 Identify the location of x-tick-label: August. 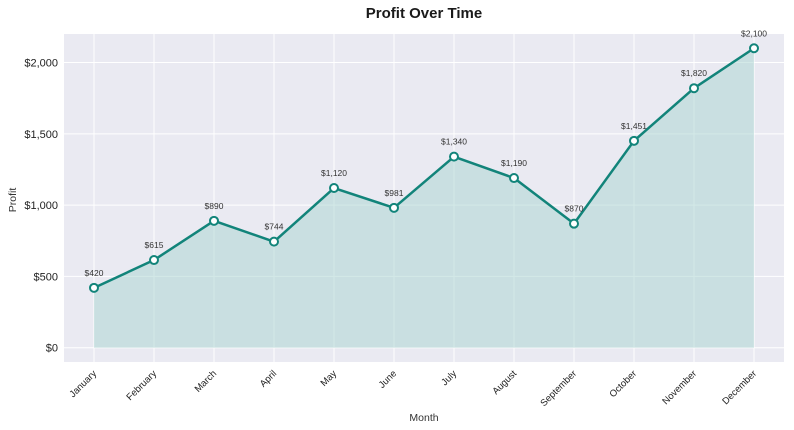
(504, 382).